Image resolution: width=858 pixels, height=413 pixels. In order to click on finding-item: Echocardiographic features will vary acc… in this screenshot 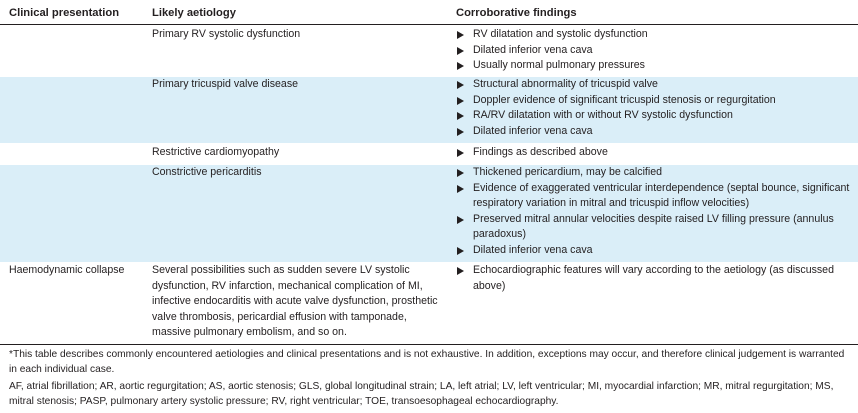, I will do `click(656, 278)`.